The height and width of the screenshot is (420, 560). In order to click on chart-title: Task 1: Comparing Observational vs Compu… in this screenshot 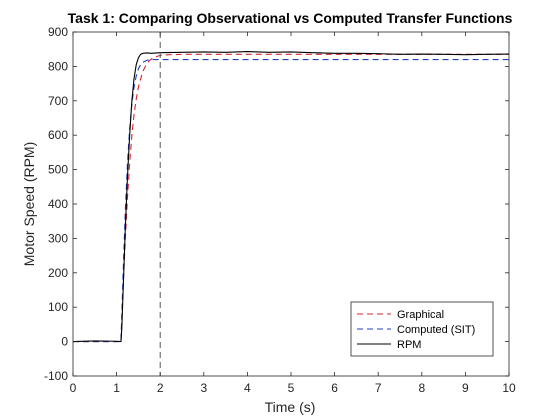, I will do `click(290, 18)`.